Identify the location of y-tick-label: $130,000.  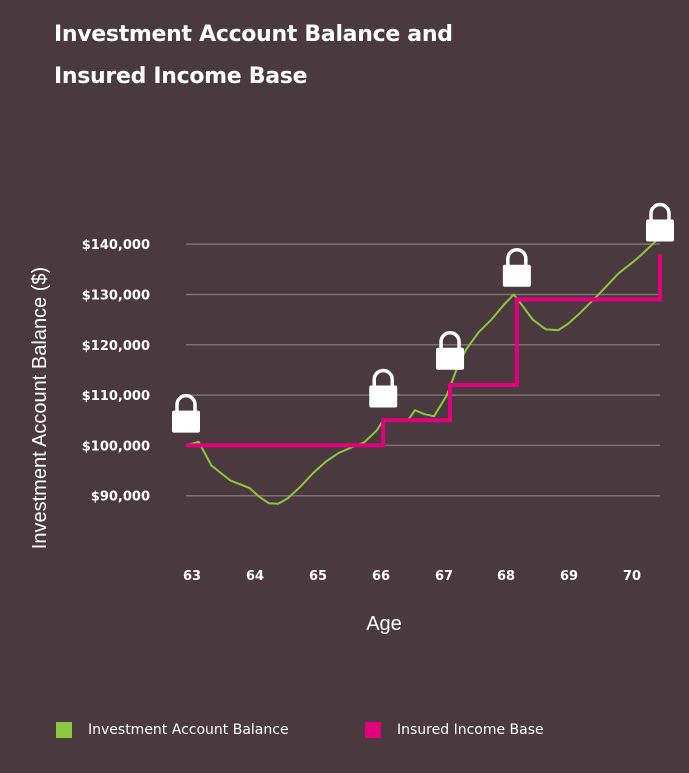
(116, 295).